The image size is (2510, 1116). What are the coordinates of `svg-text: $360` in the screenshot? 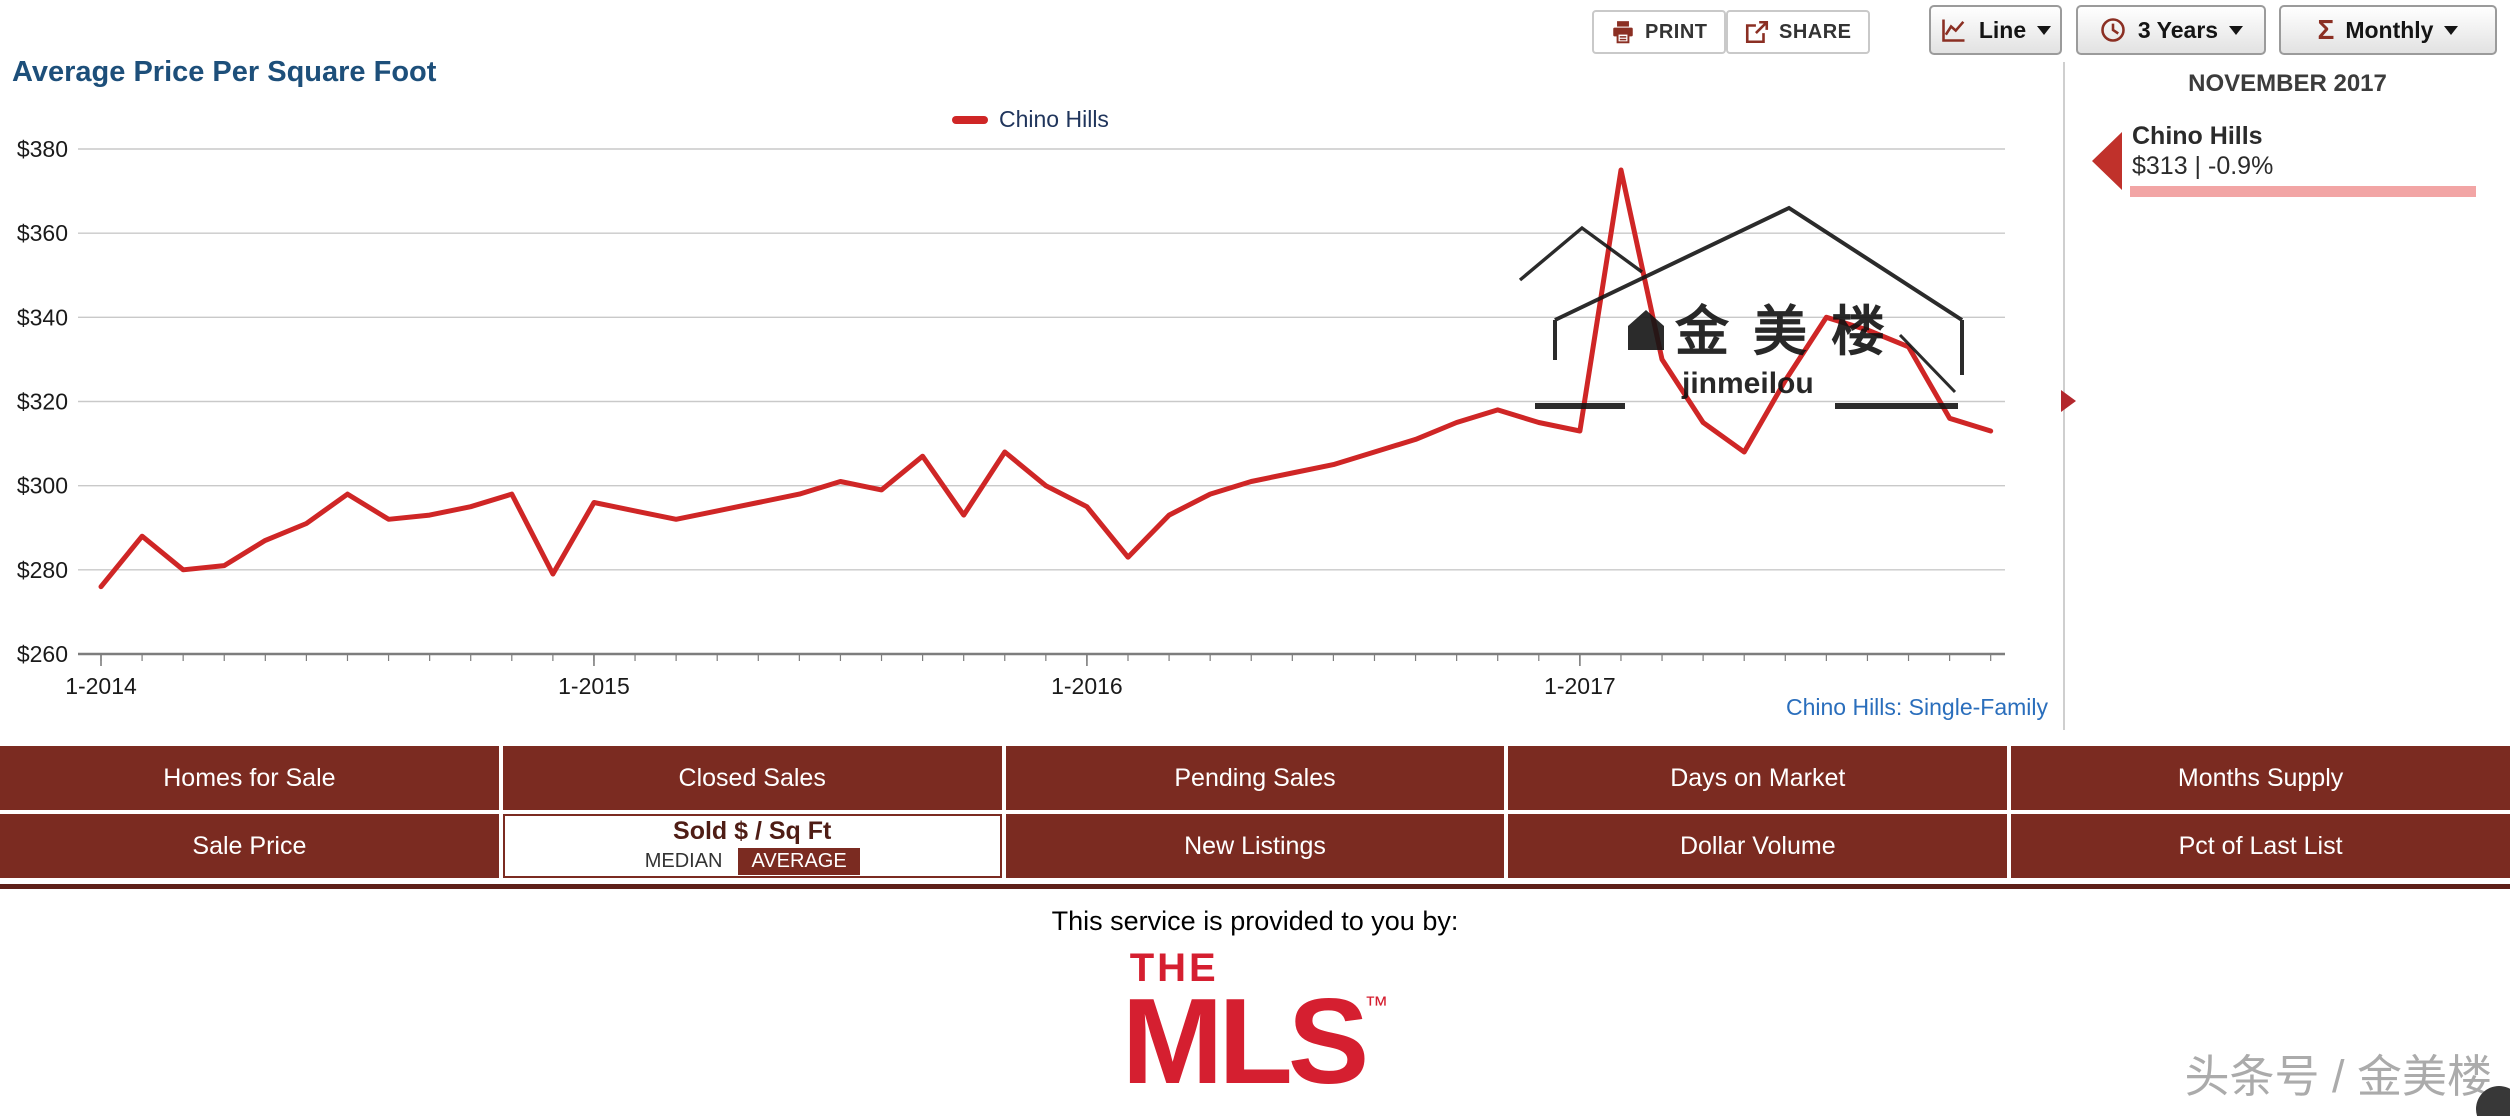 It's located at (42, 233).